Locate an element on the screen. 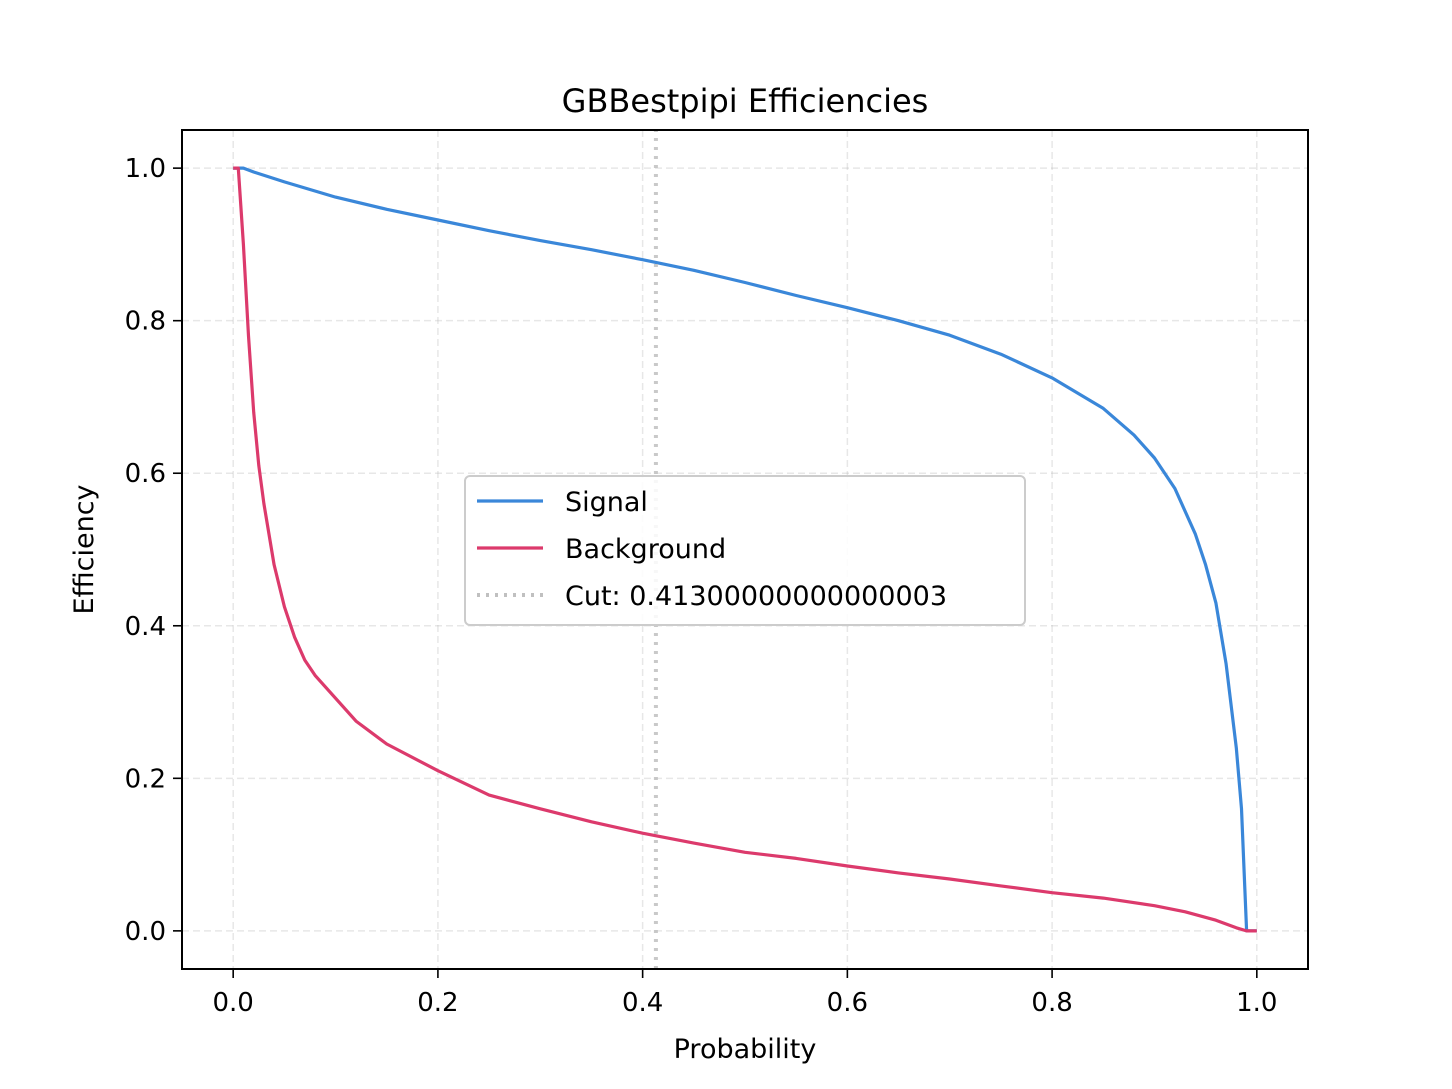  x-tick-label: 0.6 is located at coordinates (847, 1003).